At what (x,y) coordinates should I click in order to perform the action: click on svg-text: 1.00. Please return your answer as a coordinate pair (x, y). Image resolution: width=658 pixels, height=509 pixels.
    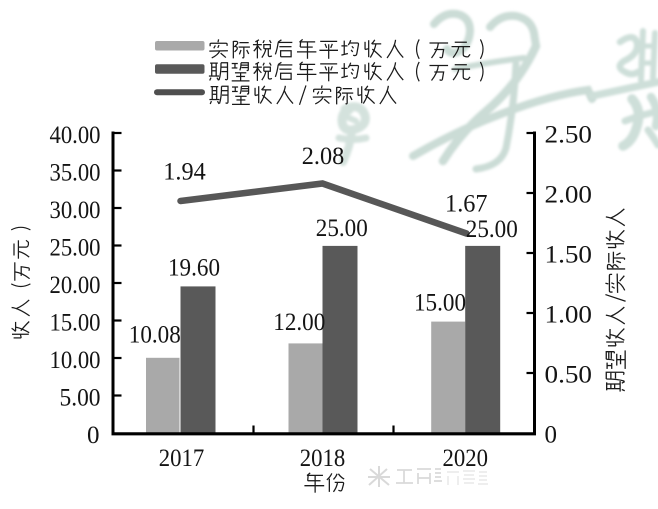
    Looking at the image, I should click on (569, 315).